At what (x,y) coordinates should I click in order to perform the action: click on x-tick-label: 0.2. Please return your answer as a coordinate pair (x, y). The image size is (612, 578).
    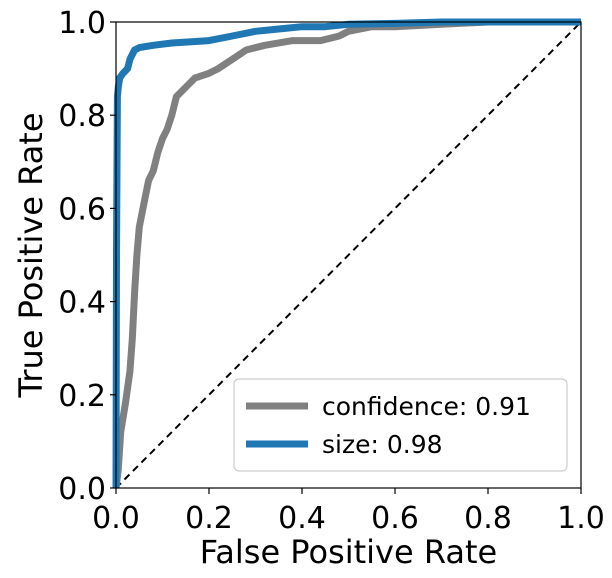
    Looking at the image, I should click on (209, 518).